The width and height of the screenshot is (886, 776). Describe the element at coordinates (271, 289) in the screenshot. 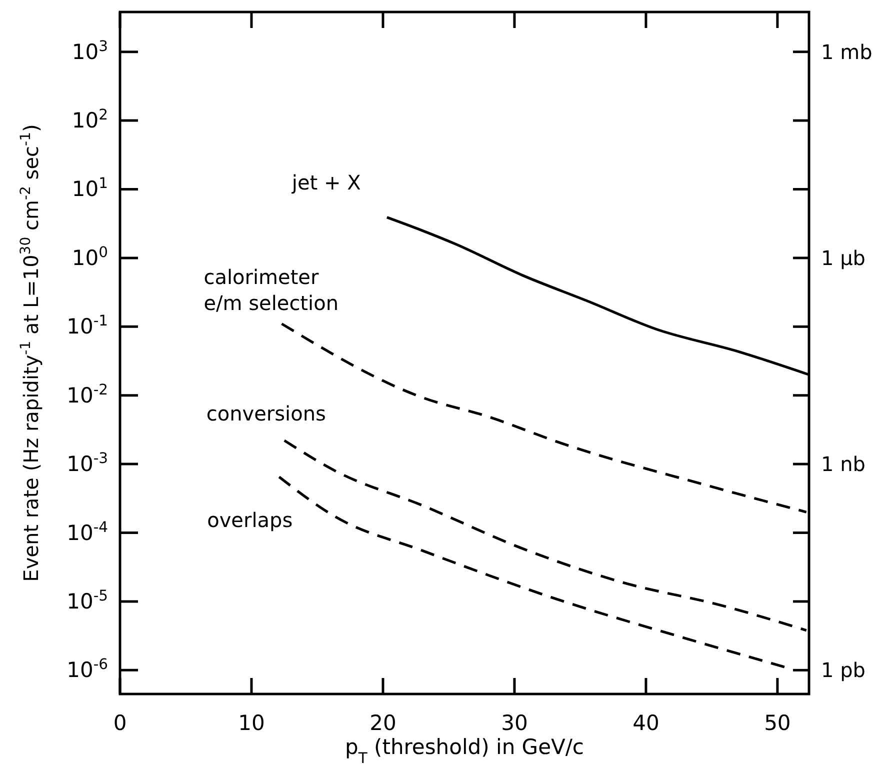

I see `series-label: calorimeter e/m selection` at that location.